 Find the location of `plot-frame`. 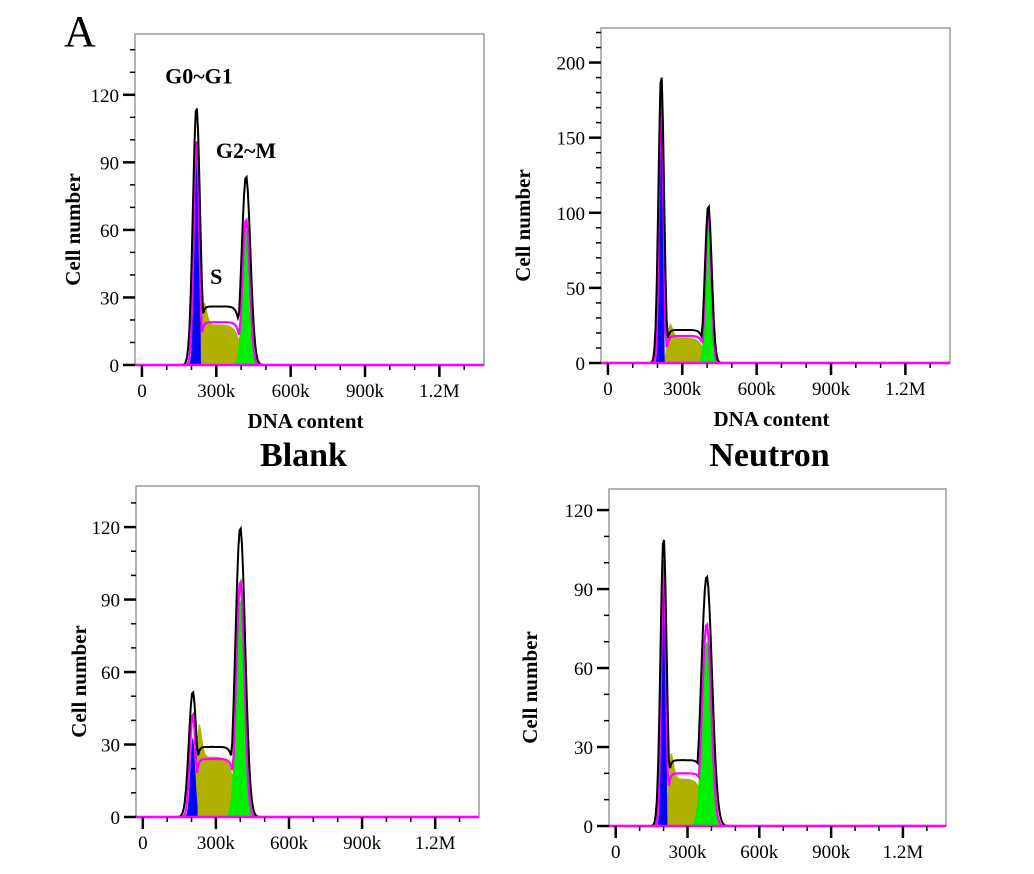

plot-frame is located at coordinates (775, 195).